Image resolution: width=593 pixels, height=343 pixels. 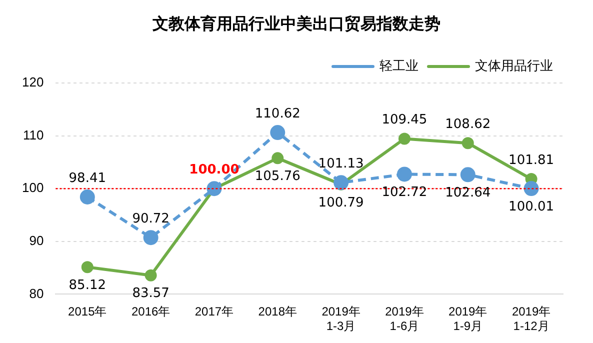 I want to click on y-tick-label: 100, so click(x=33, y=188).